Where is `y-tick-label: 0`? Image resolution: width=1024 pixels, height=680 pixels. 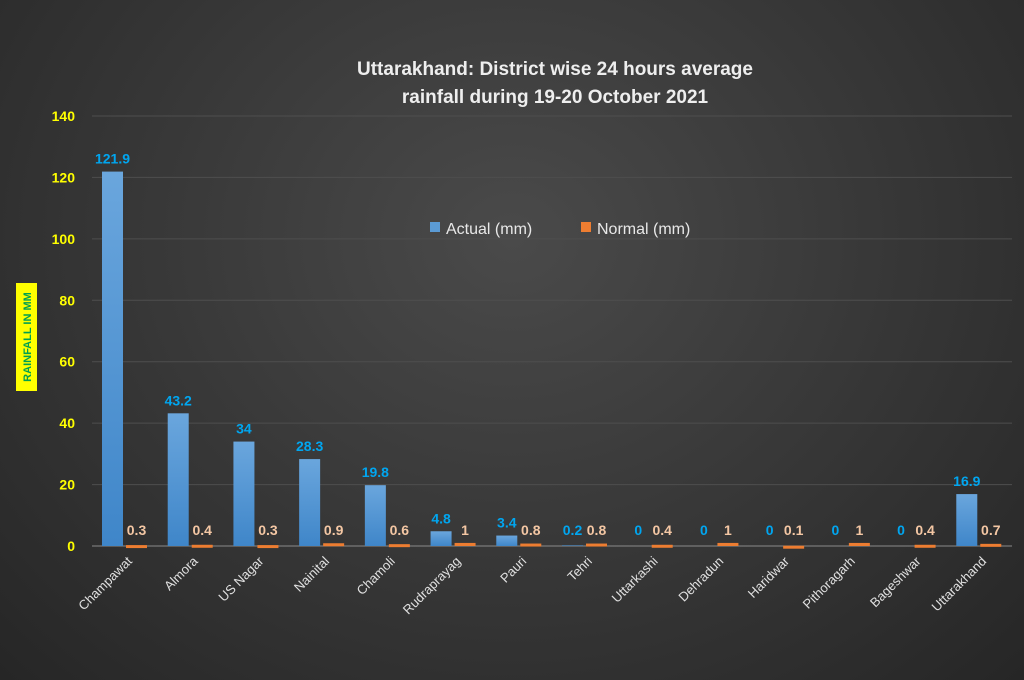 y-tick-label: 0 is located at coordinates (71, 546).